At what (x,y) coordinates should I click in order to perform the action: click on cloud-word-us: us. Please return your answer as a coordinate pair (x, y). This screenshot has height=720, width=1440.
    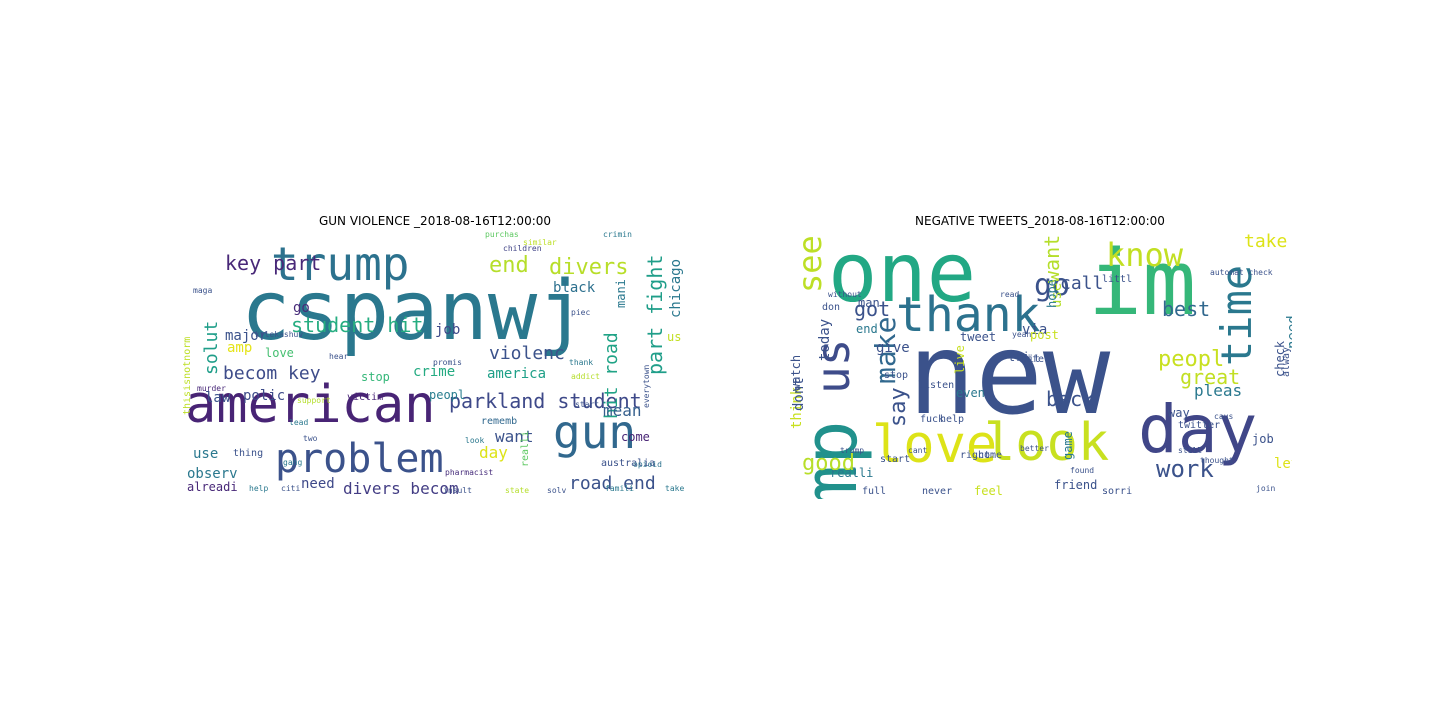
    Looking at the image, I should click on (674, 337).